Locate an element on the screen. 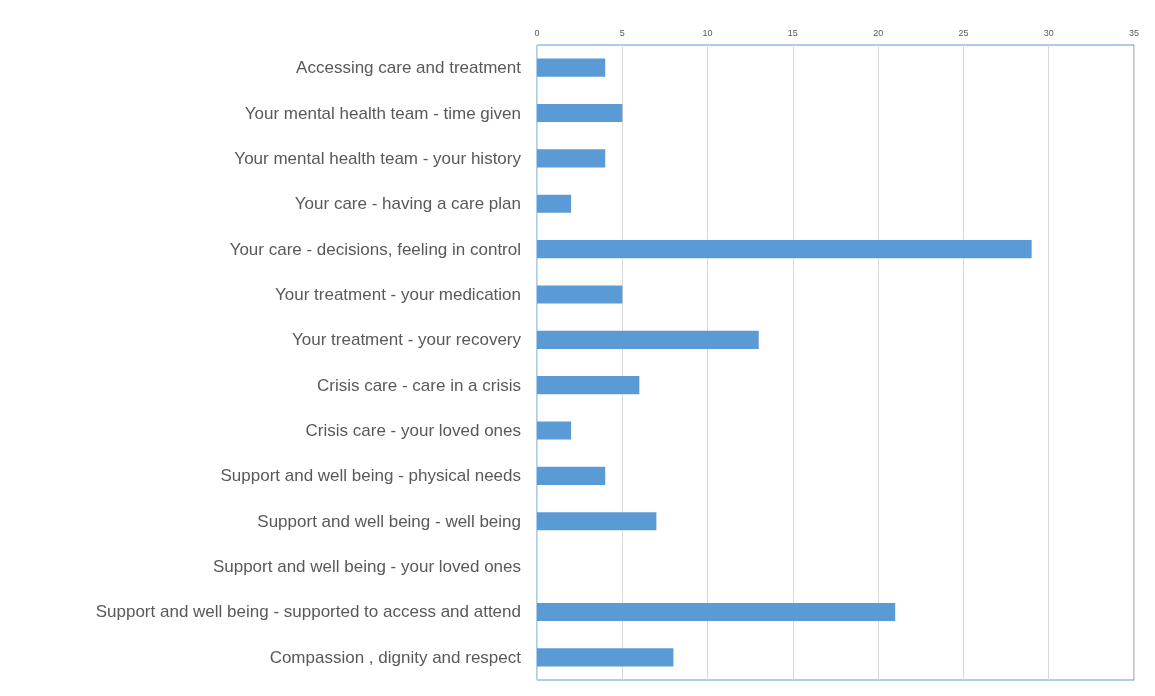  y-tick-label: Support and well being - your loved ones is located at coordinates (366, 567).